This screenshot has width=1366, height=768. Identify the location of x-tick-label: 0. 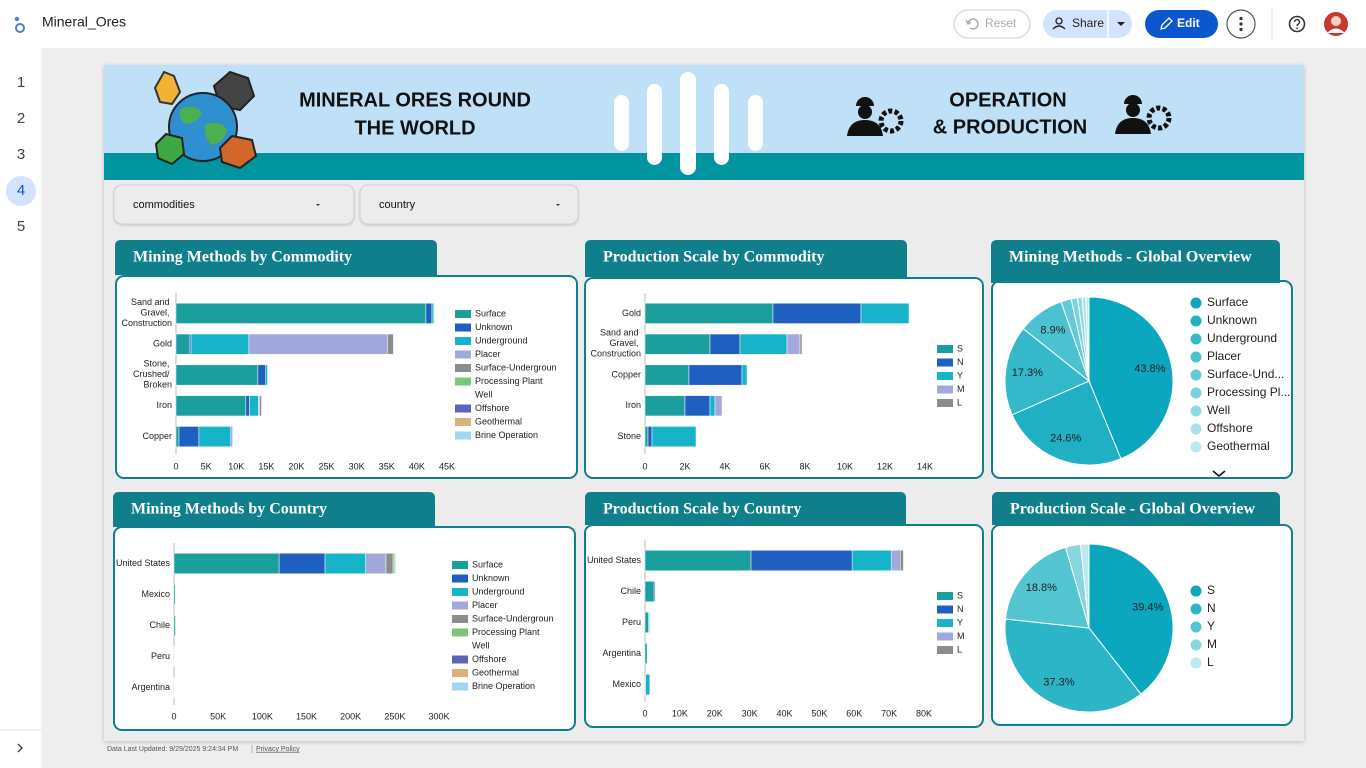
(173, 716).